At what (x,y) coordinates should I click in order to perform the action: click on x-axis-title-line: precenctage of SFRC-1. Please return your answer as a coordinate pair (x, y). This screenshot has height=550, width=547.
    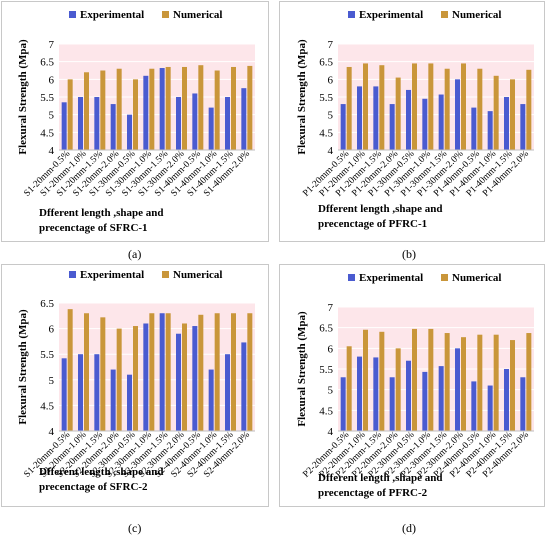
    Looking at the image, I should click on (93, 228).